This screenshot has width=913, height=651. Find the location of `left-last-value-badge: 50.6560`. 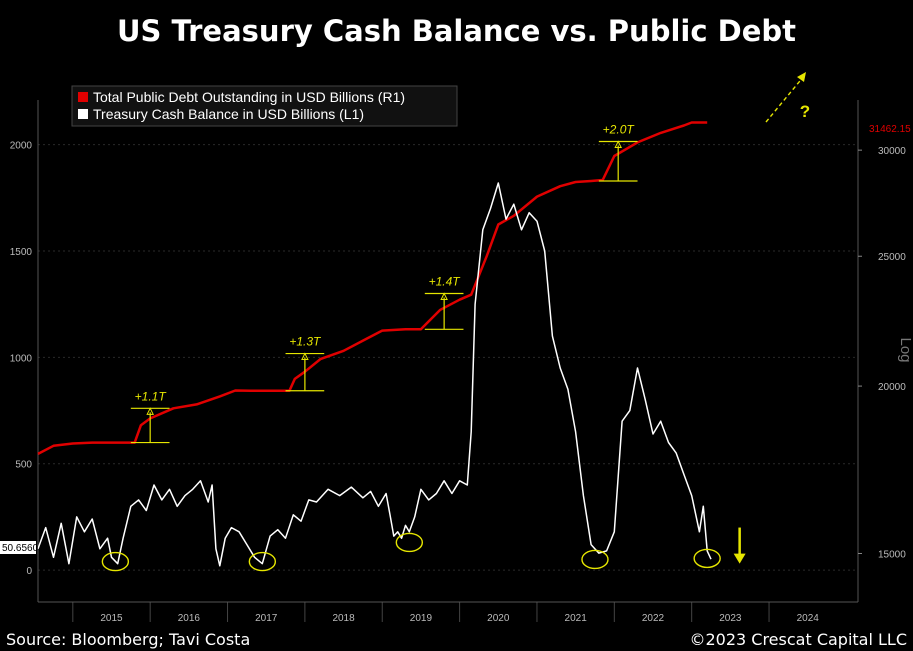

left-last-value-badge: 50.6560 is located at coordinates (19, 547).